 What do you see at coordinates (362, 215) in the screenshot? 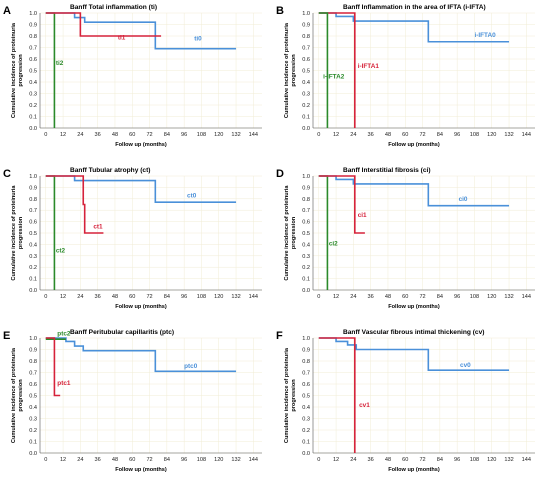
I see `series-label: ci1` at bounding box center [362, 215].